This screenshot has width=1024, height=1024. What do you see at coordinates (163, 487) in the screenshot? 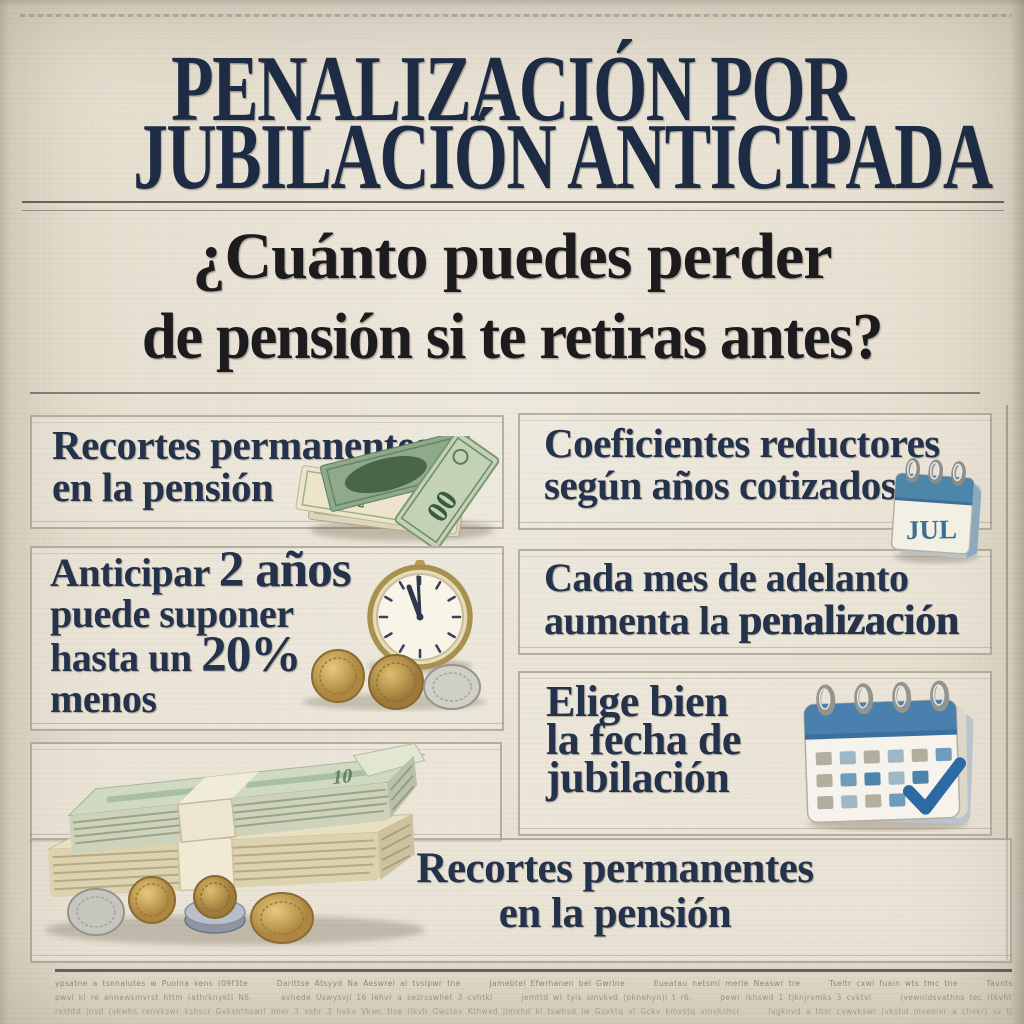
I see `card-recortes-line2: en la pensión` at bounding box center [163, 487].